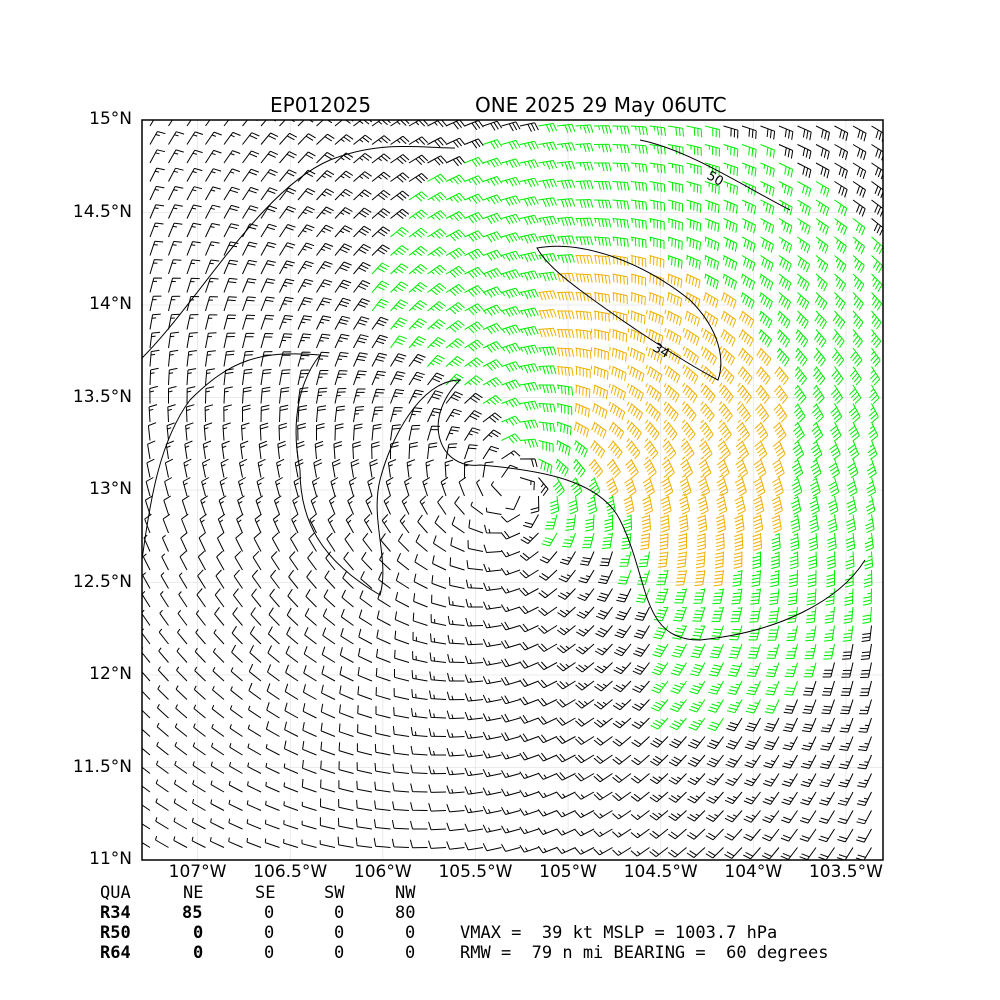 This screenshot has width=1000, height=1000. I want to click on lat-tick-label: 15°N, so click(110, 119).